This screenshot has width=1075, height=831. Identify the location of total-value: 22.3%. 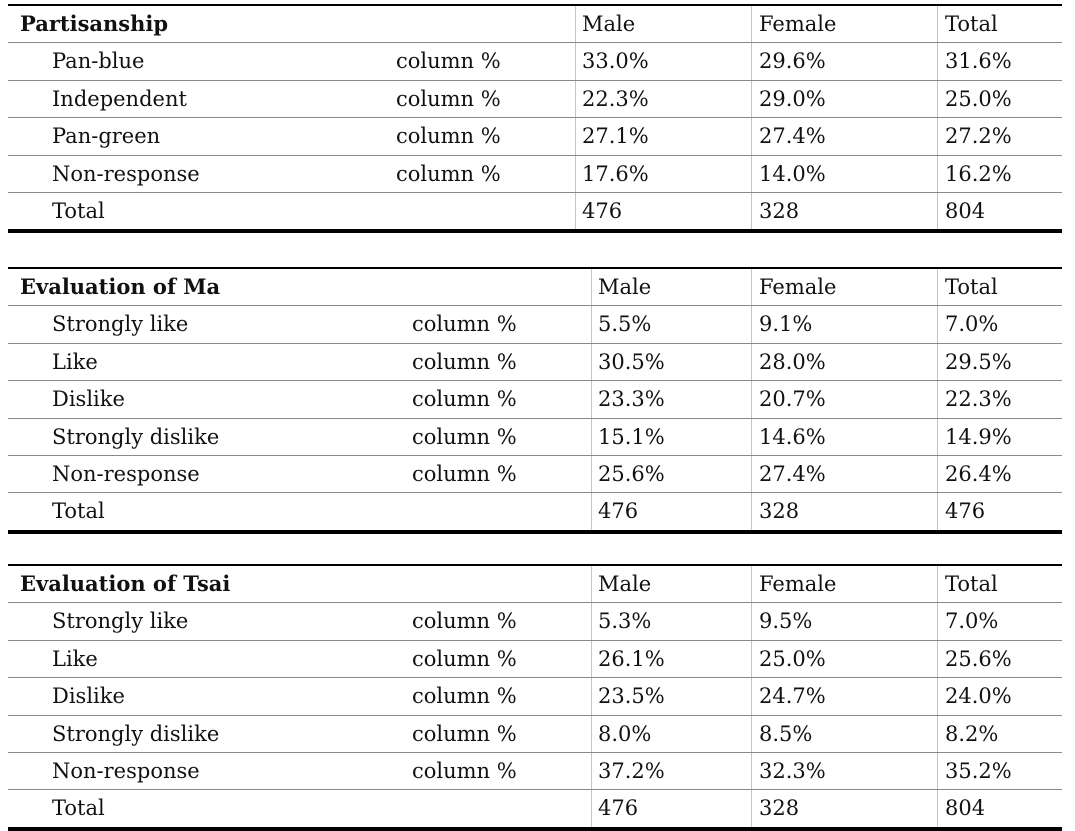
(978, 399).